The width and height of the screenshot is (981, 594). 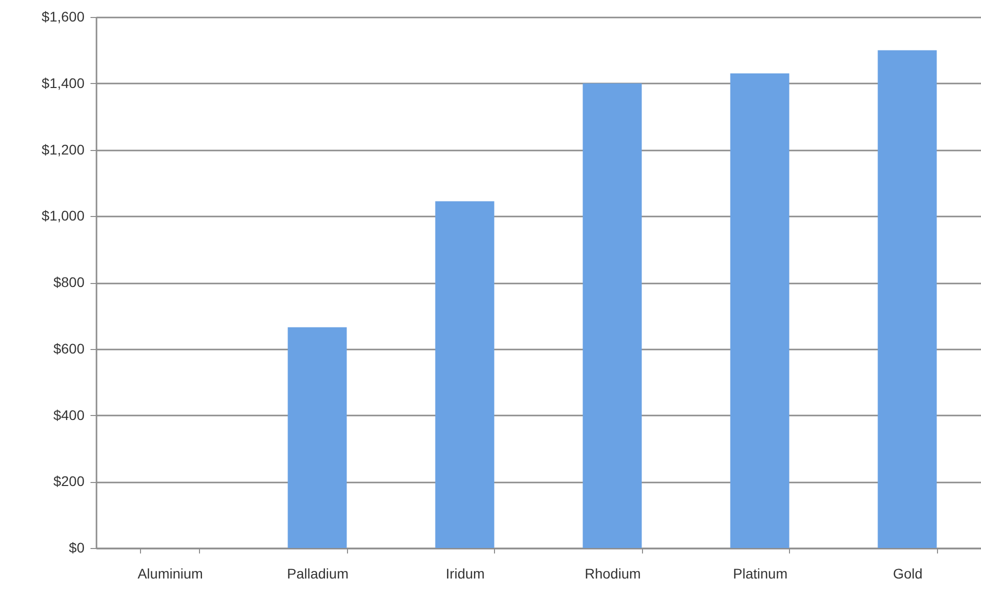 What do you see at coordinates (63, 16) in the screenshot?
I see `y-tick-label: $1,600` at bounding box center [63, 16].